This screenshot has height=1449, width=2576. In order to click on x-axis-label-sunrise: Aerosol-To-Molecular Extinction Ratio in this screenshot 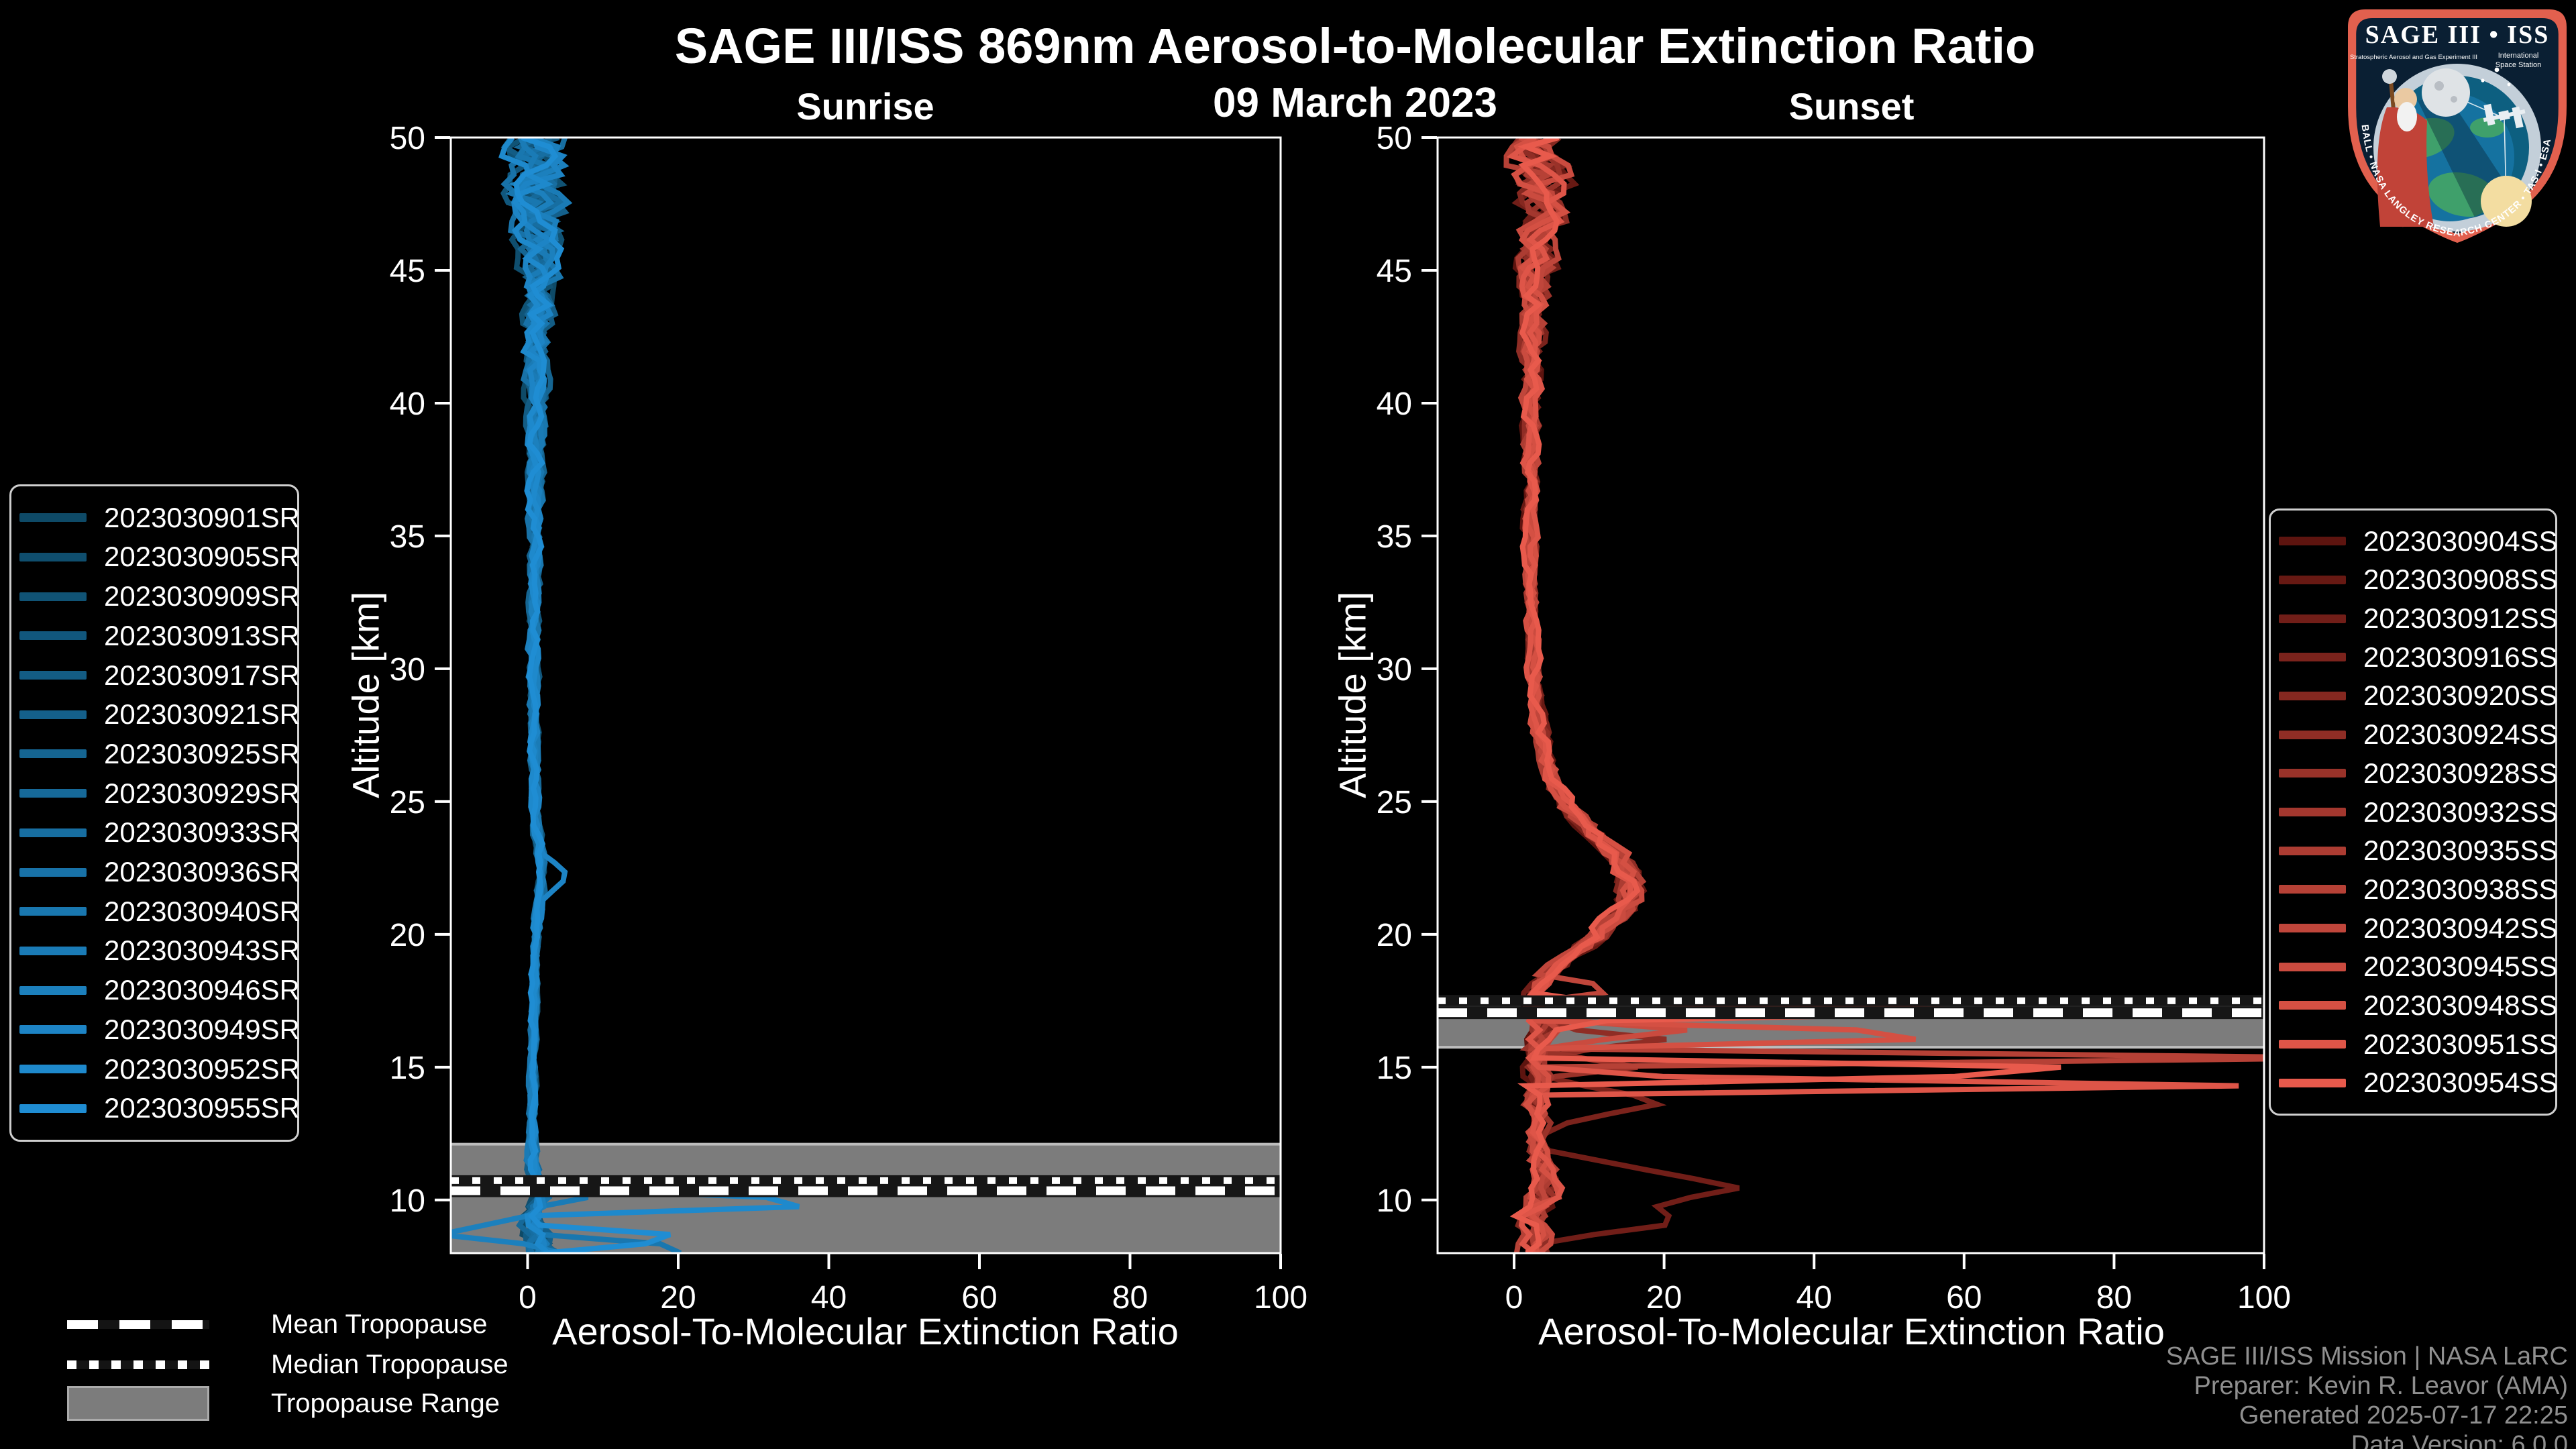, I will do `click(865, 1331)`.